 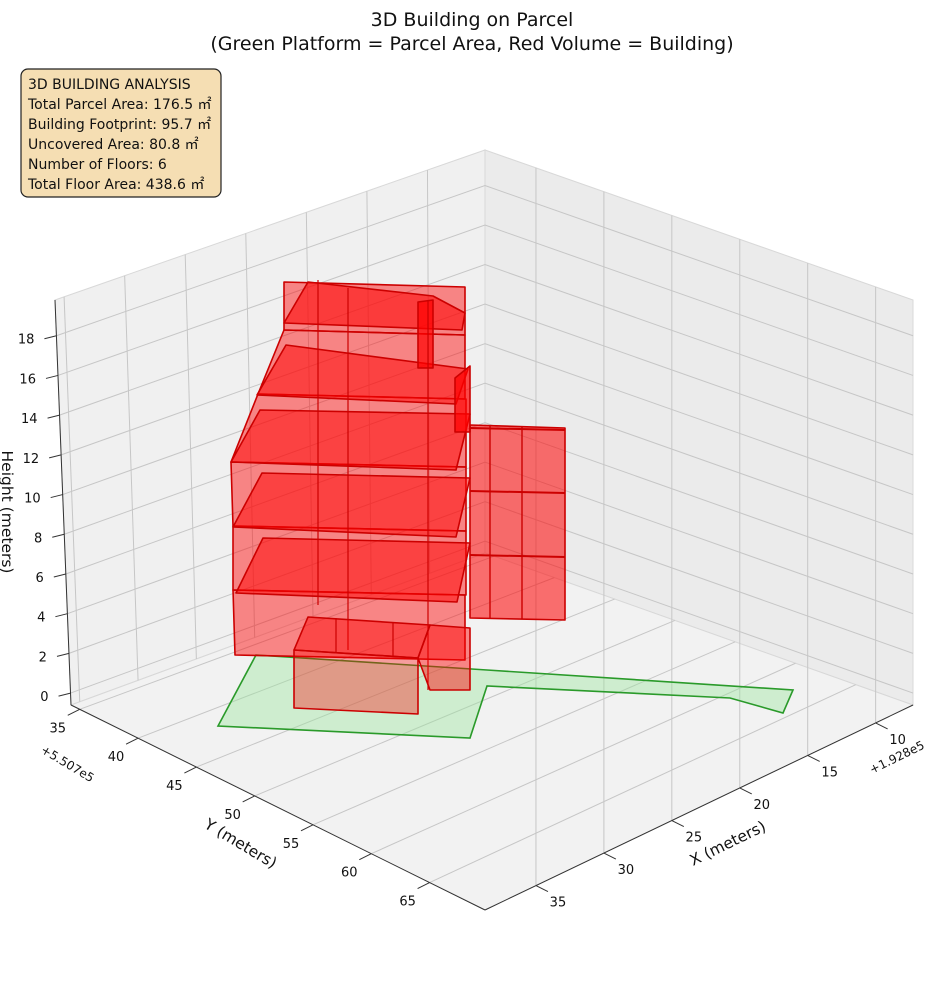 What do you see at coordinates (41, 618) in the screenshot?
I see `z-tick-label: 4` at bounding box center [41, 618].